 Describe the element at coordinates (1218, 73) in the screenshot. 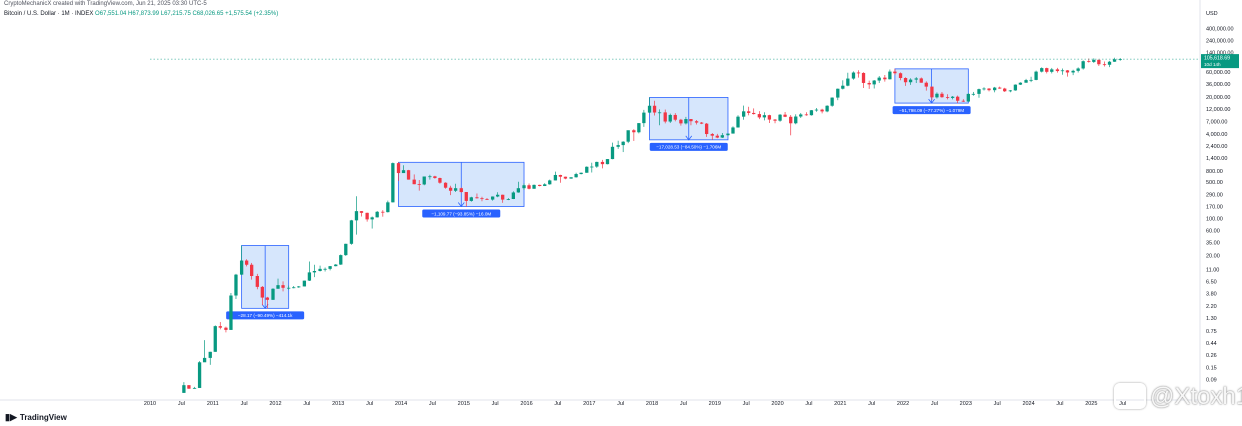

I see `y-tick-label: 60,000.00` at that location.